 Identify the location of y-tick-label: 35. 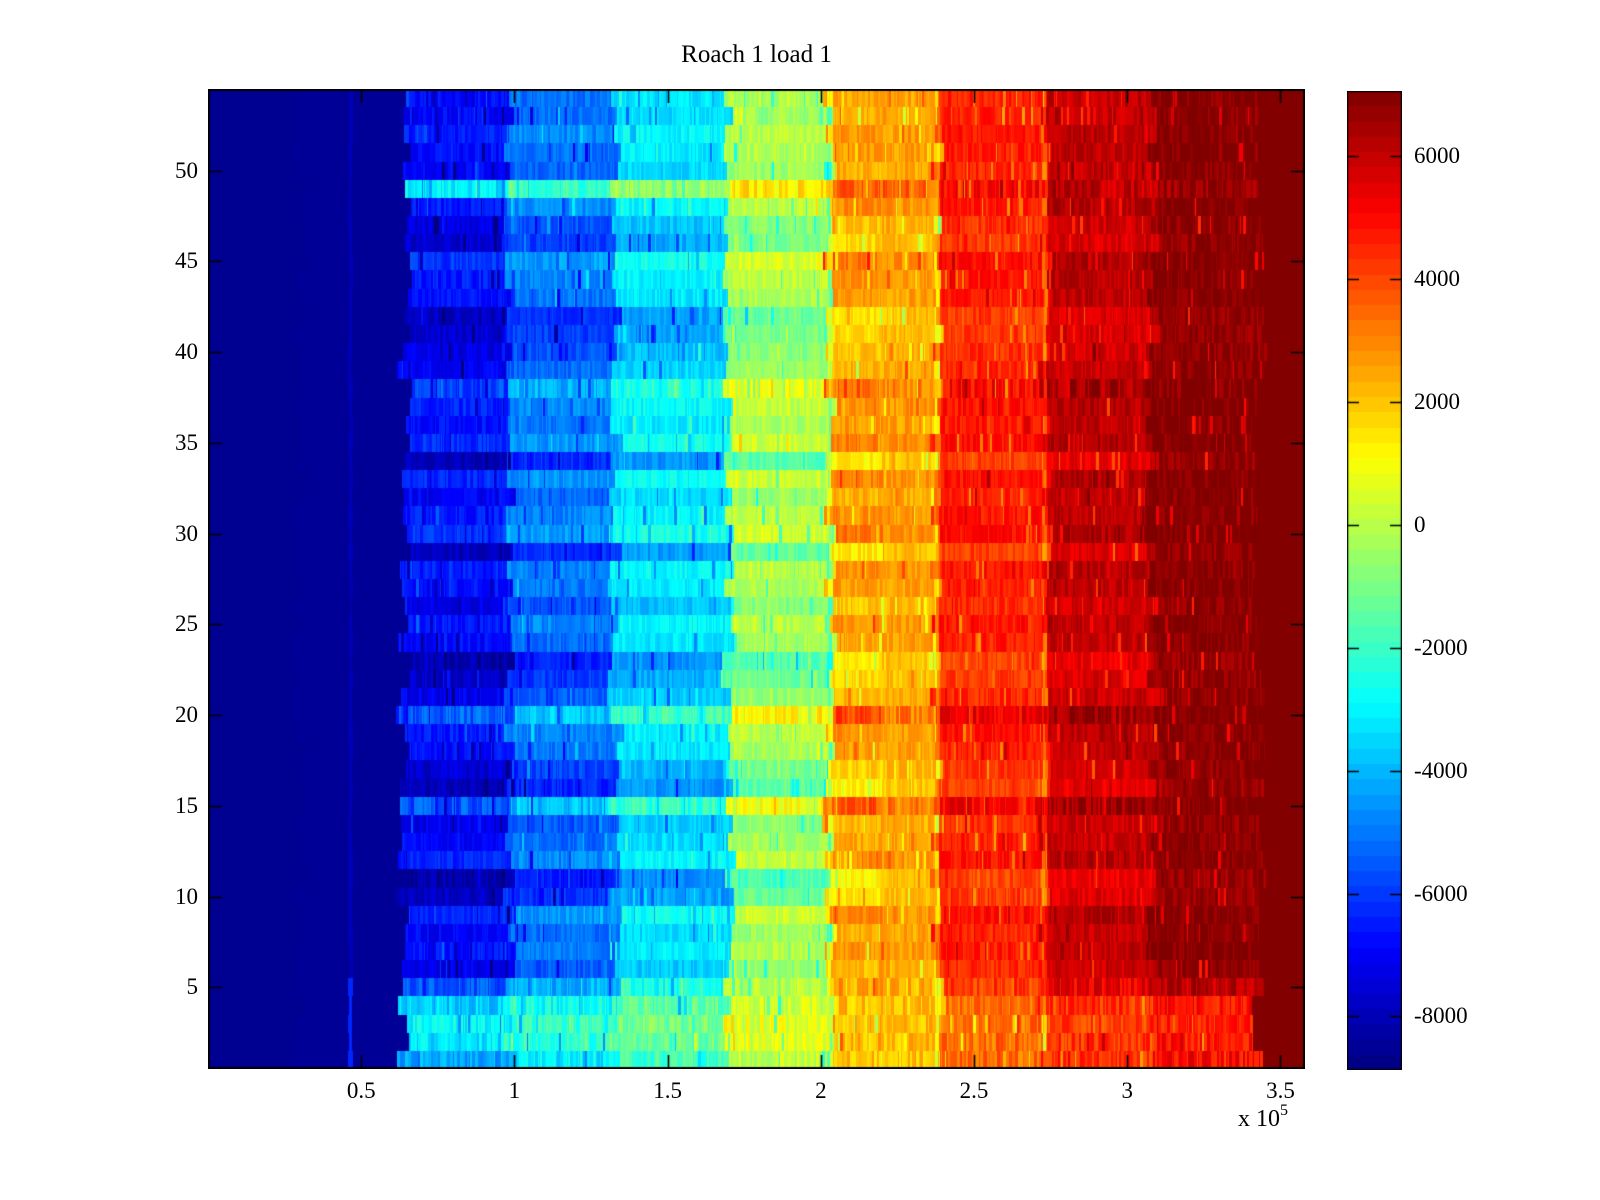
(186, 442).